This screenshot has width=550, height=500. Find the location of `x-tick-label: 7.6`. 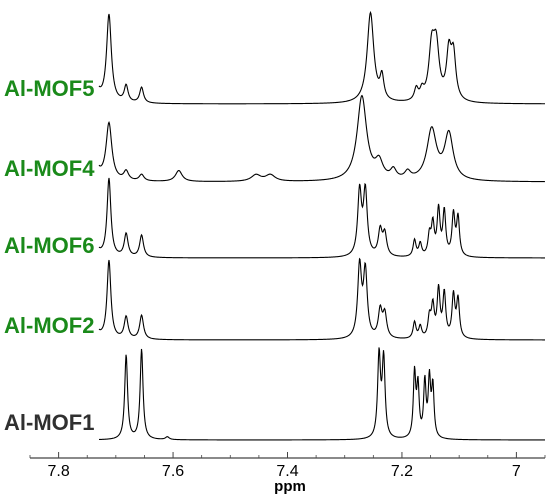

x-tick-label: 7.6 is located at coordinates (173, 471).